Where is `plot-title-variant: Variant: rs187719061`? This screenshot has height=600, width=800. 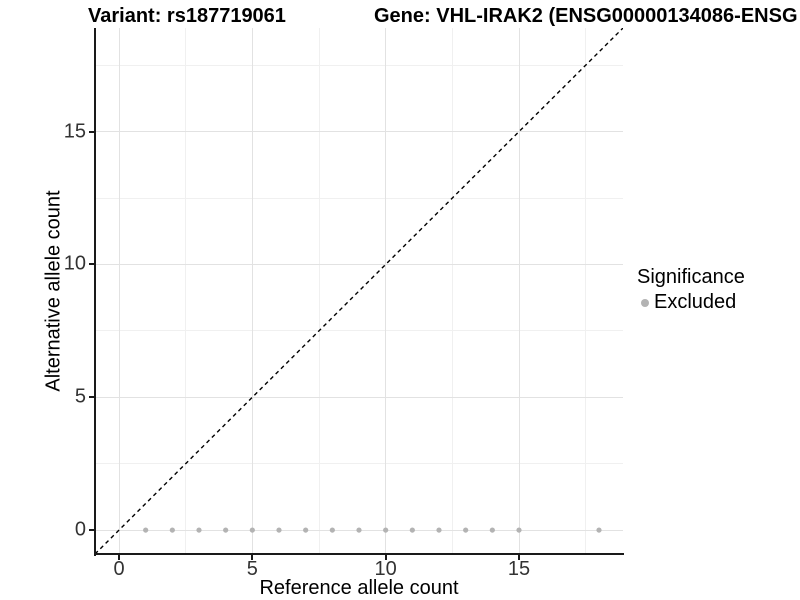 plot-title-variant: Variant: rs187719061 is located at coordinates (187, 16).